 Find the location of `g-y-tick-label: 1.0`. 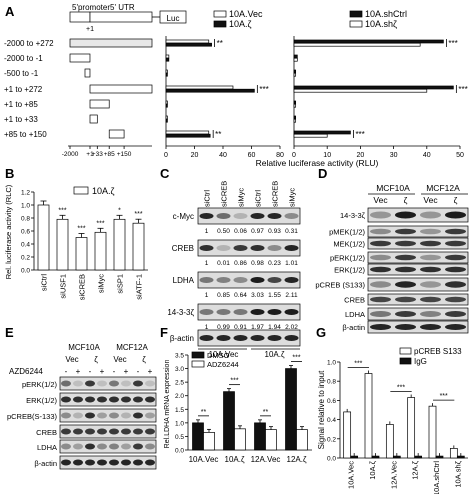

g-y-tick-label: 1.0 is located at coordinates (331, 363).